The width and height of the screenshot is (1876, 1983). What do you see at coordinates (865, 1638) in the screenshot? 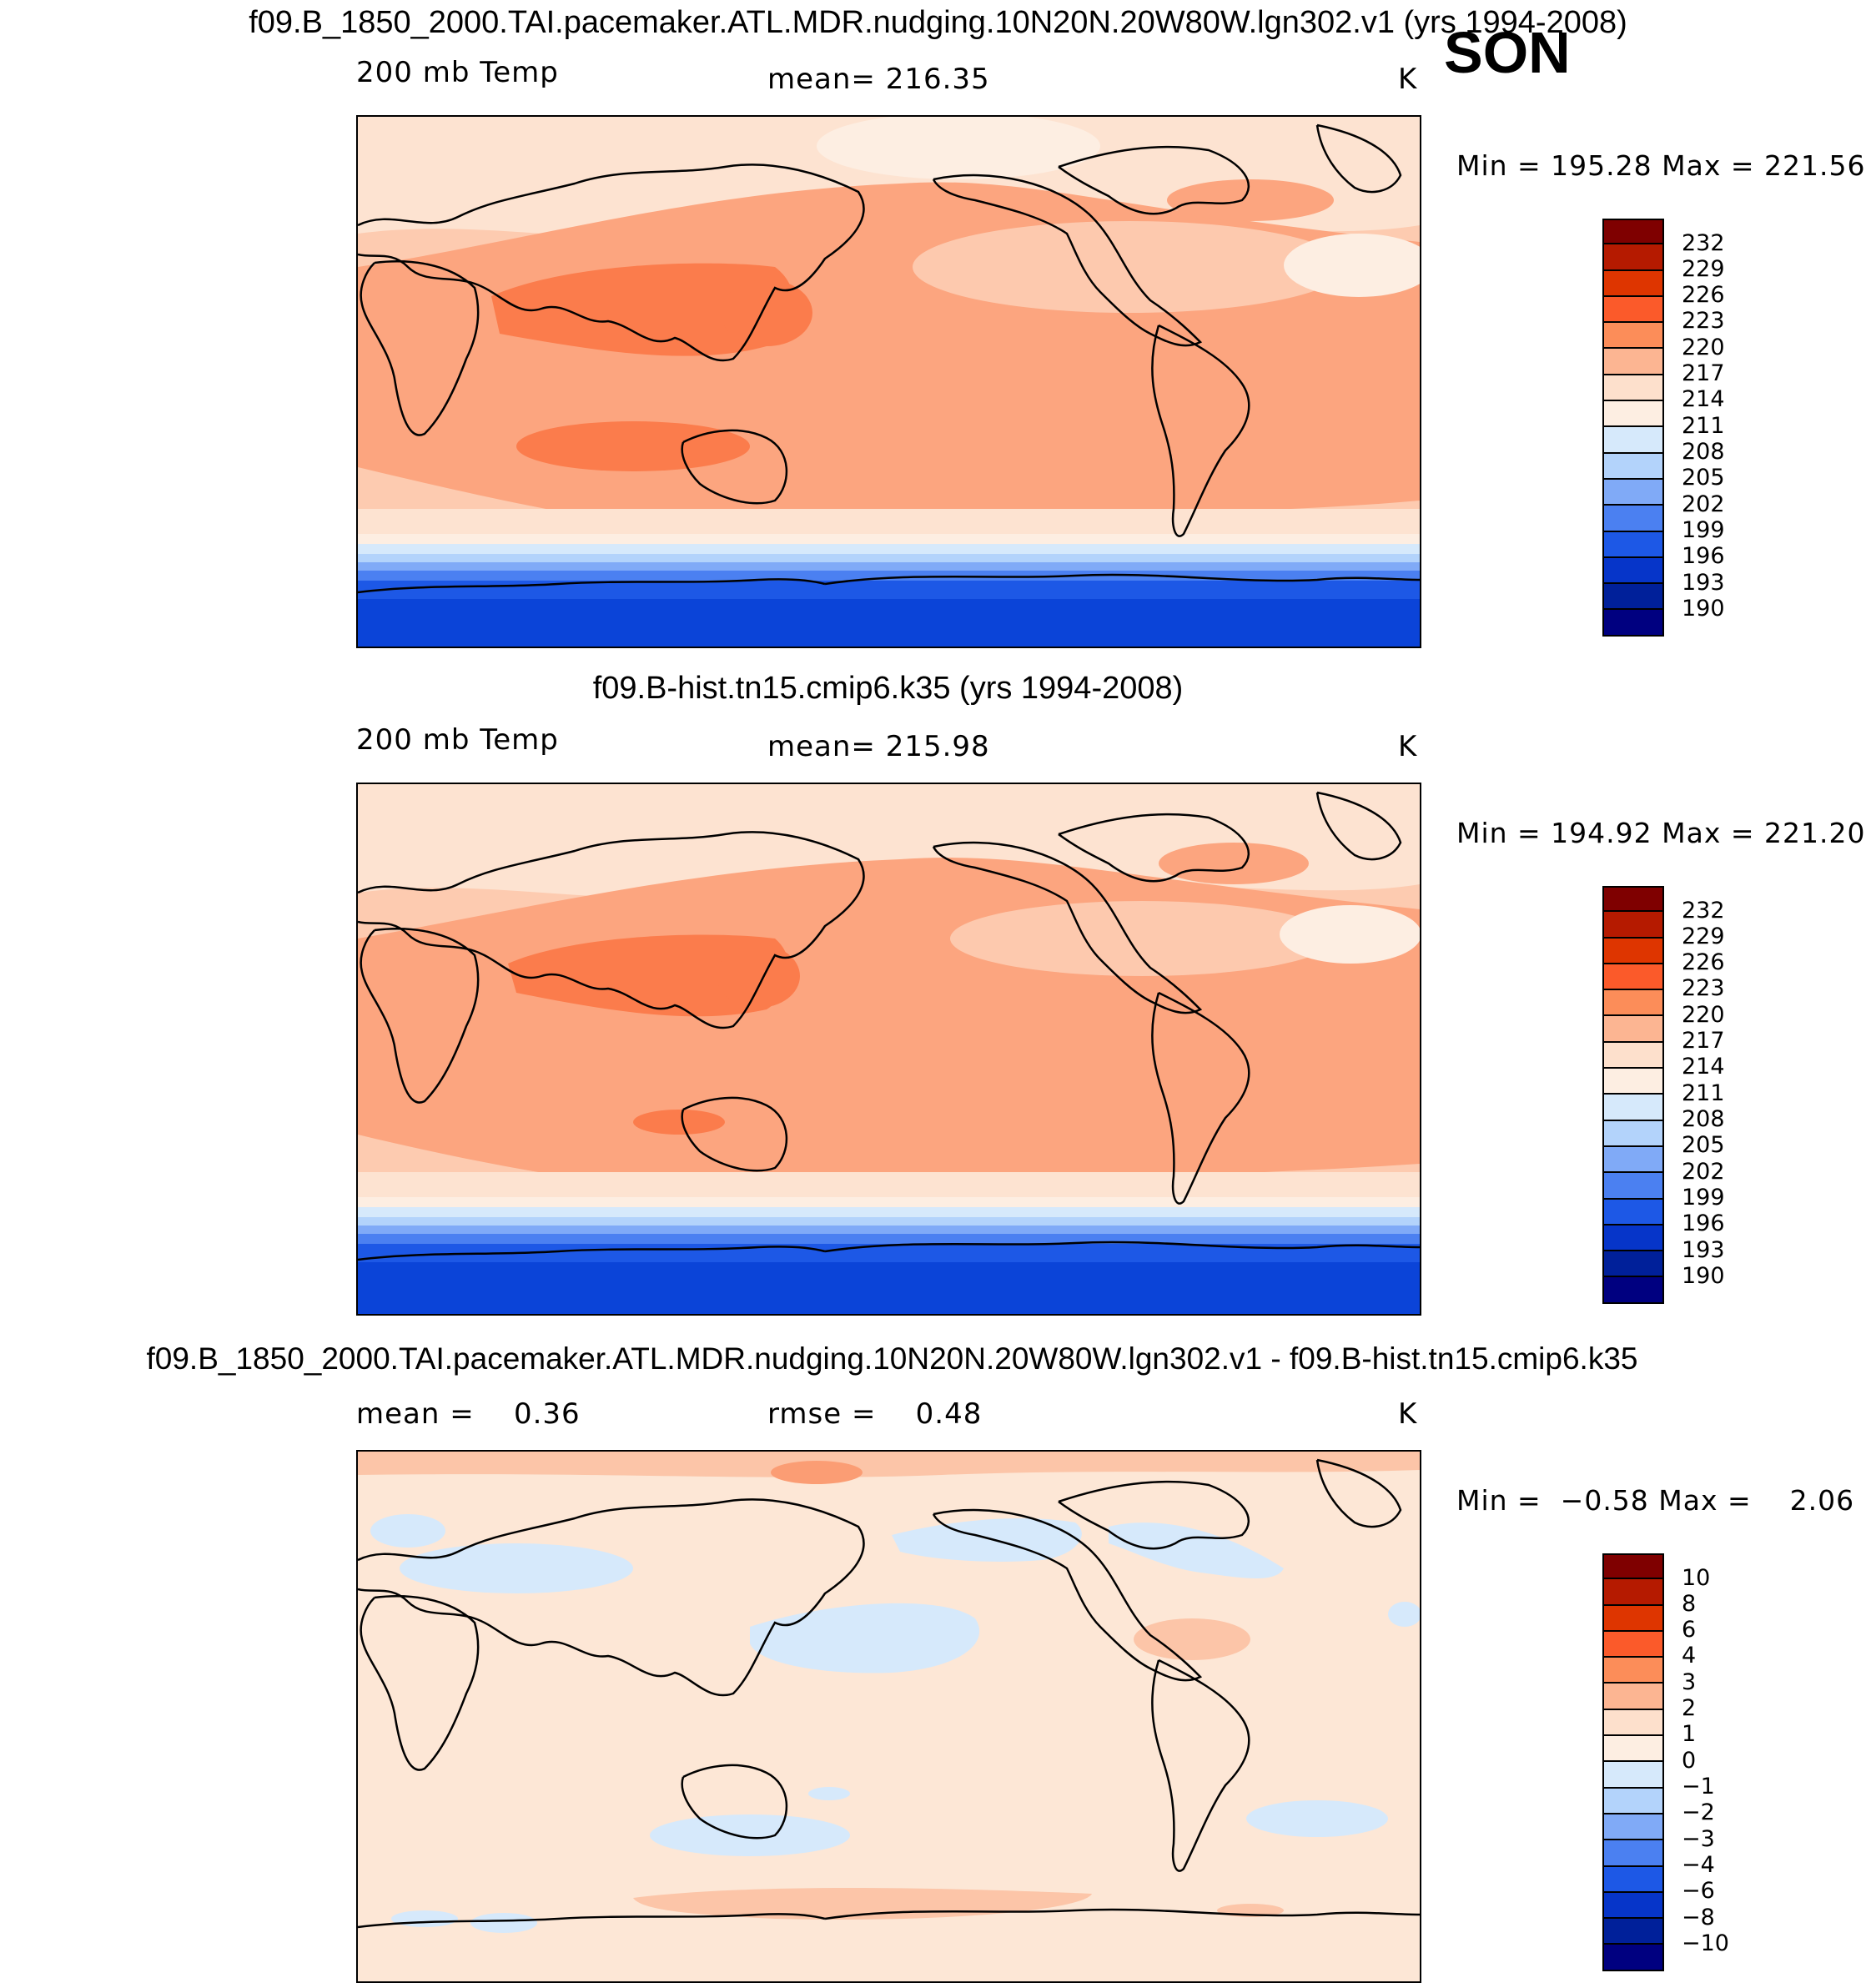
I see `panel3-fill-neg-npac` at bounding box center [865, 1638].